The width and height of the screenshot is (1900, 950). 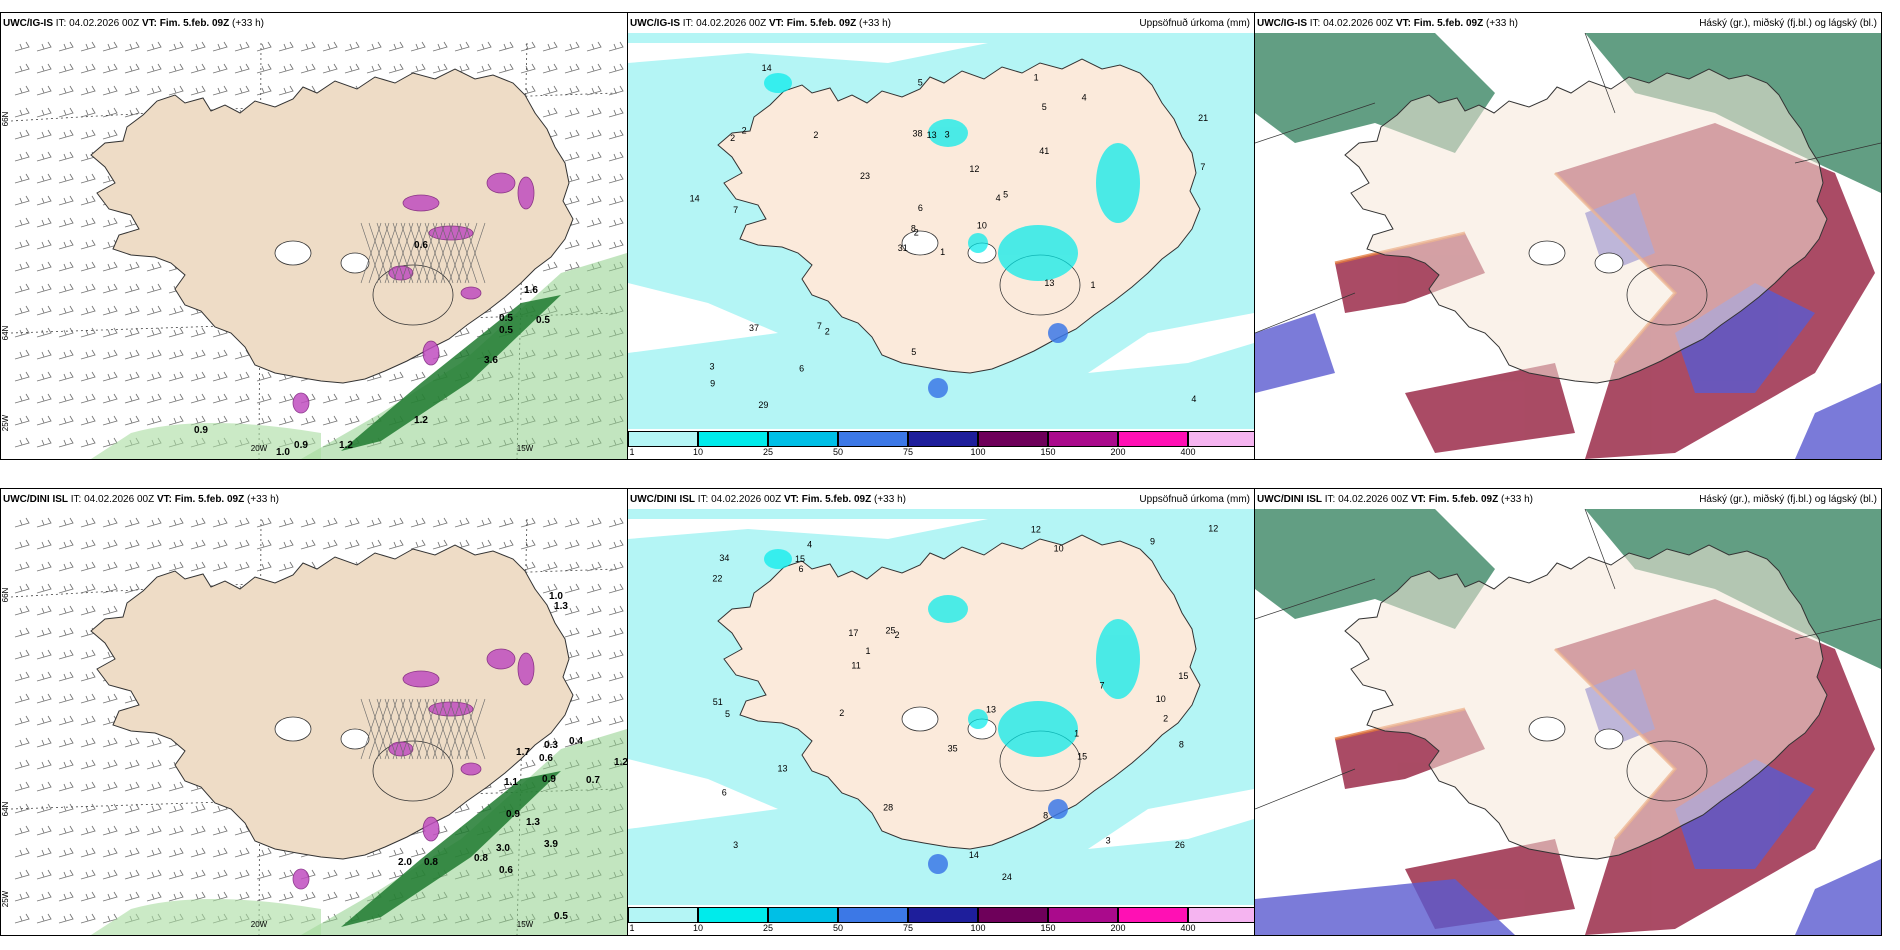 I want to click on precip-value-label: 10, so click(x=1161, y=699).